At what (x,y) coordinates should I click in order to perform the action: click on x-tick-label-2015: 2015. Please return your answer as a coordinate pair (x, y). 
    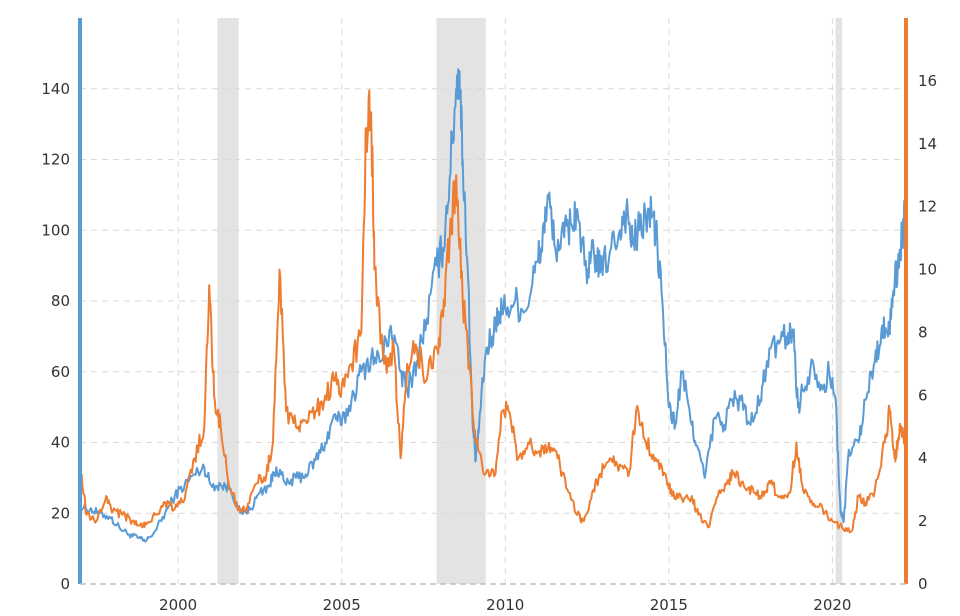
    Looking at the image, I should click on (669, 605).